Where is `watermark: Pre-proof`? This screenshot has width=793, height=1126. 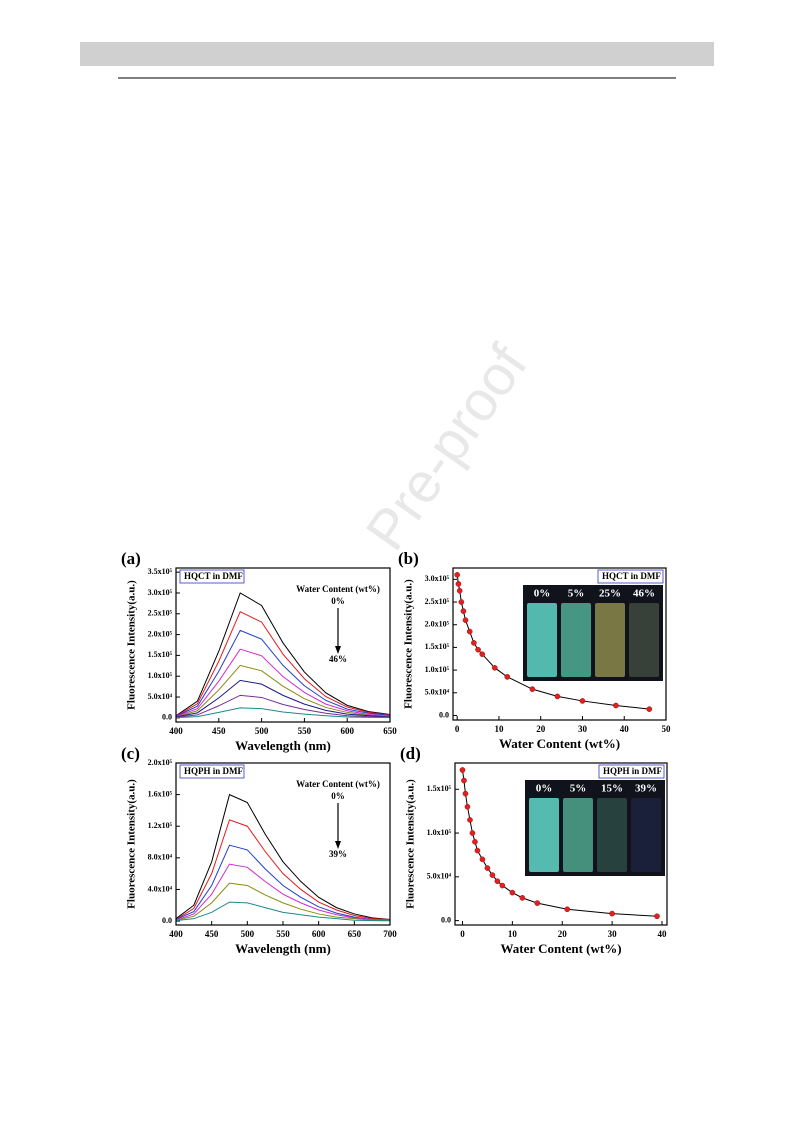
watermark: Pre-proof is located at coordinates (446, 447).